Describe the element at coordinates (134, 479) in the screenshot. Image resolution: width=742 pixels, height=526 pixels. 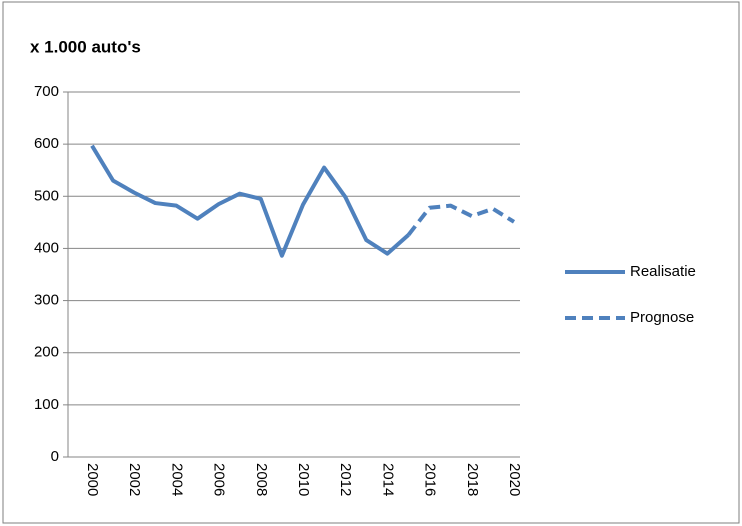
I see `x-tick-label: 2002` at that location.